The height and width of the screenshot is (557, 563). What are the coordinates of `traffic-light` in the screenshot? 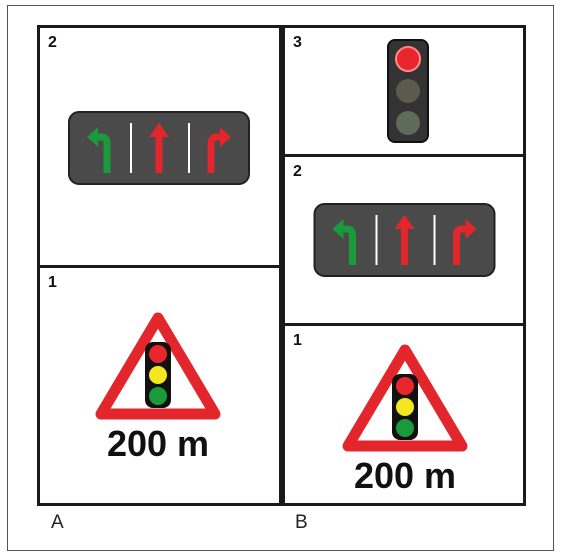 It's located at (408, 91).